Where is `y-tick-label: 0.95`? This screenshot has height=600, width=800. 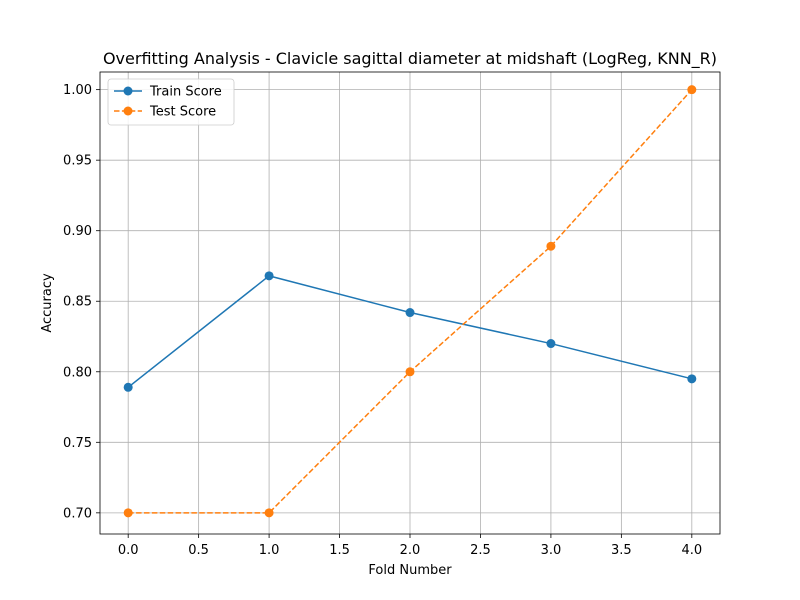 y-tick-label: 0.95 is located at coordinates (77, 161).